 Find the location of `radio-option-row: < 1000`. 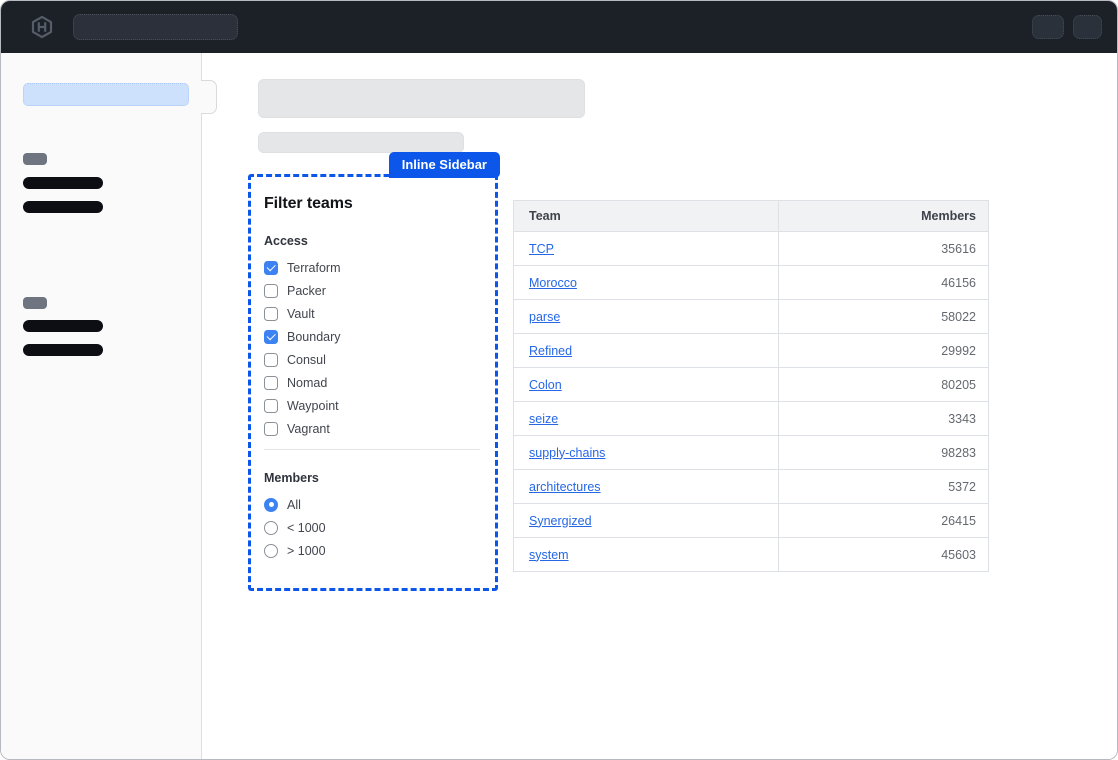

radio-option-row: < 1000 is located at coordinates (372, 527).